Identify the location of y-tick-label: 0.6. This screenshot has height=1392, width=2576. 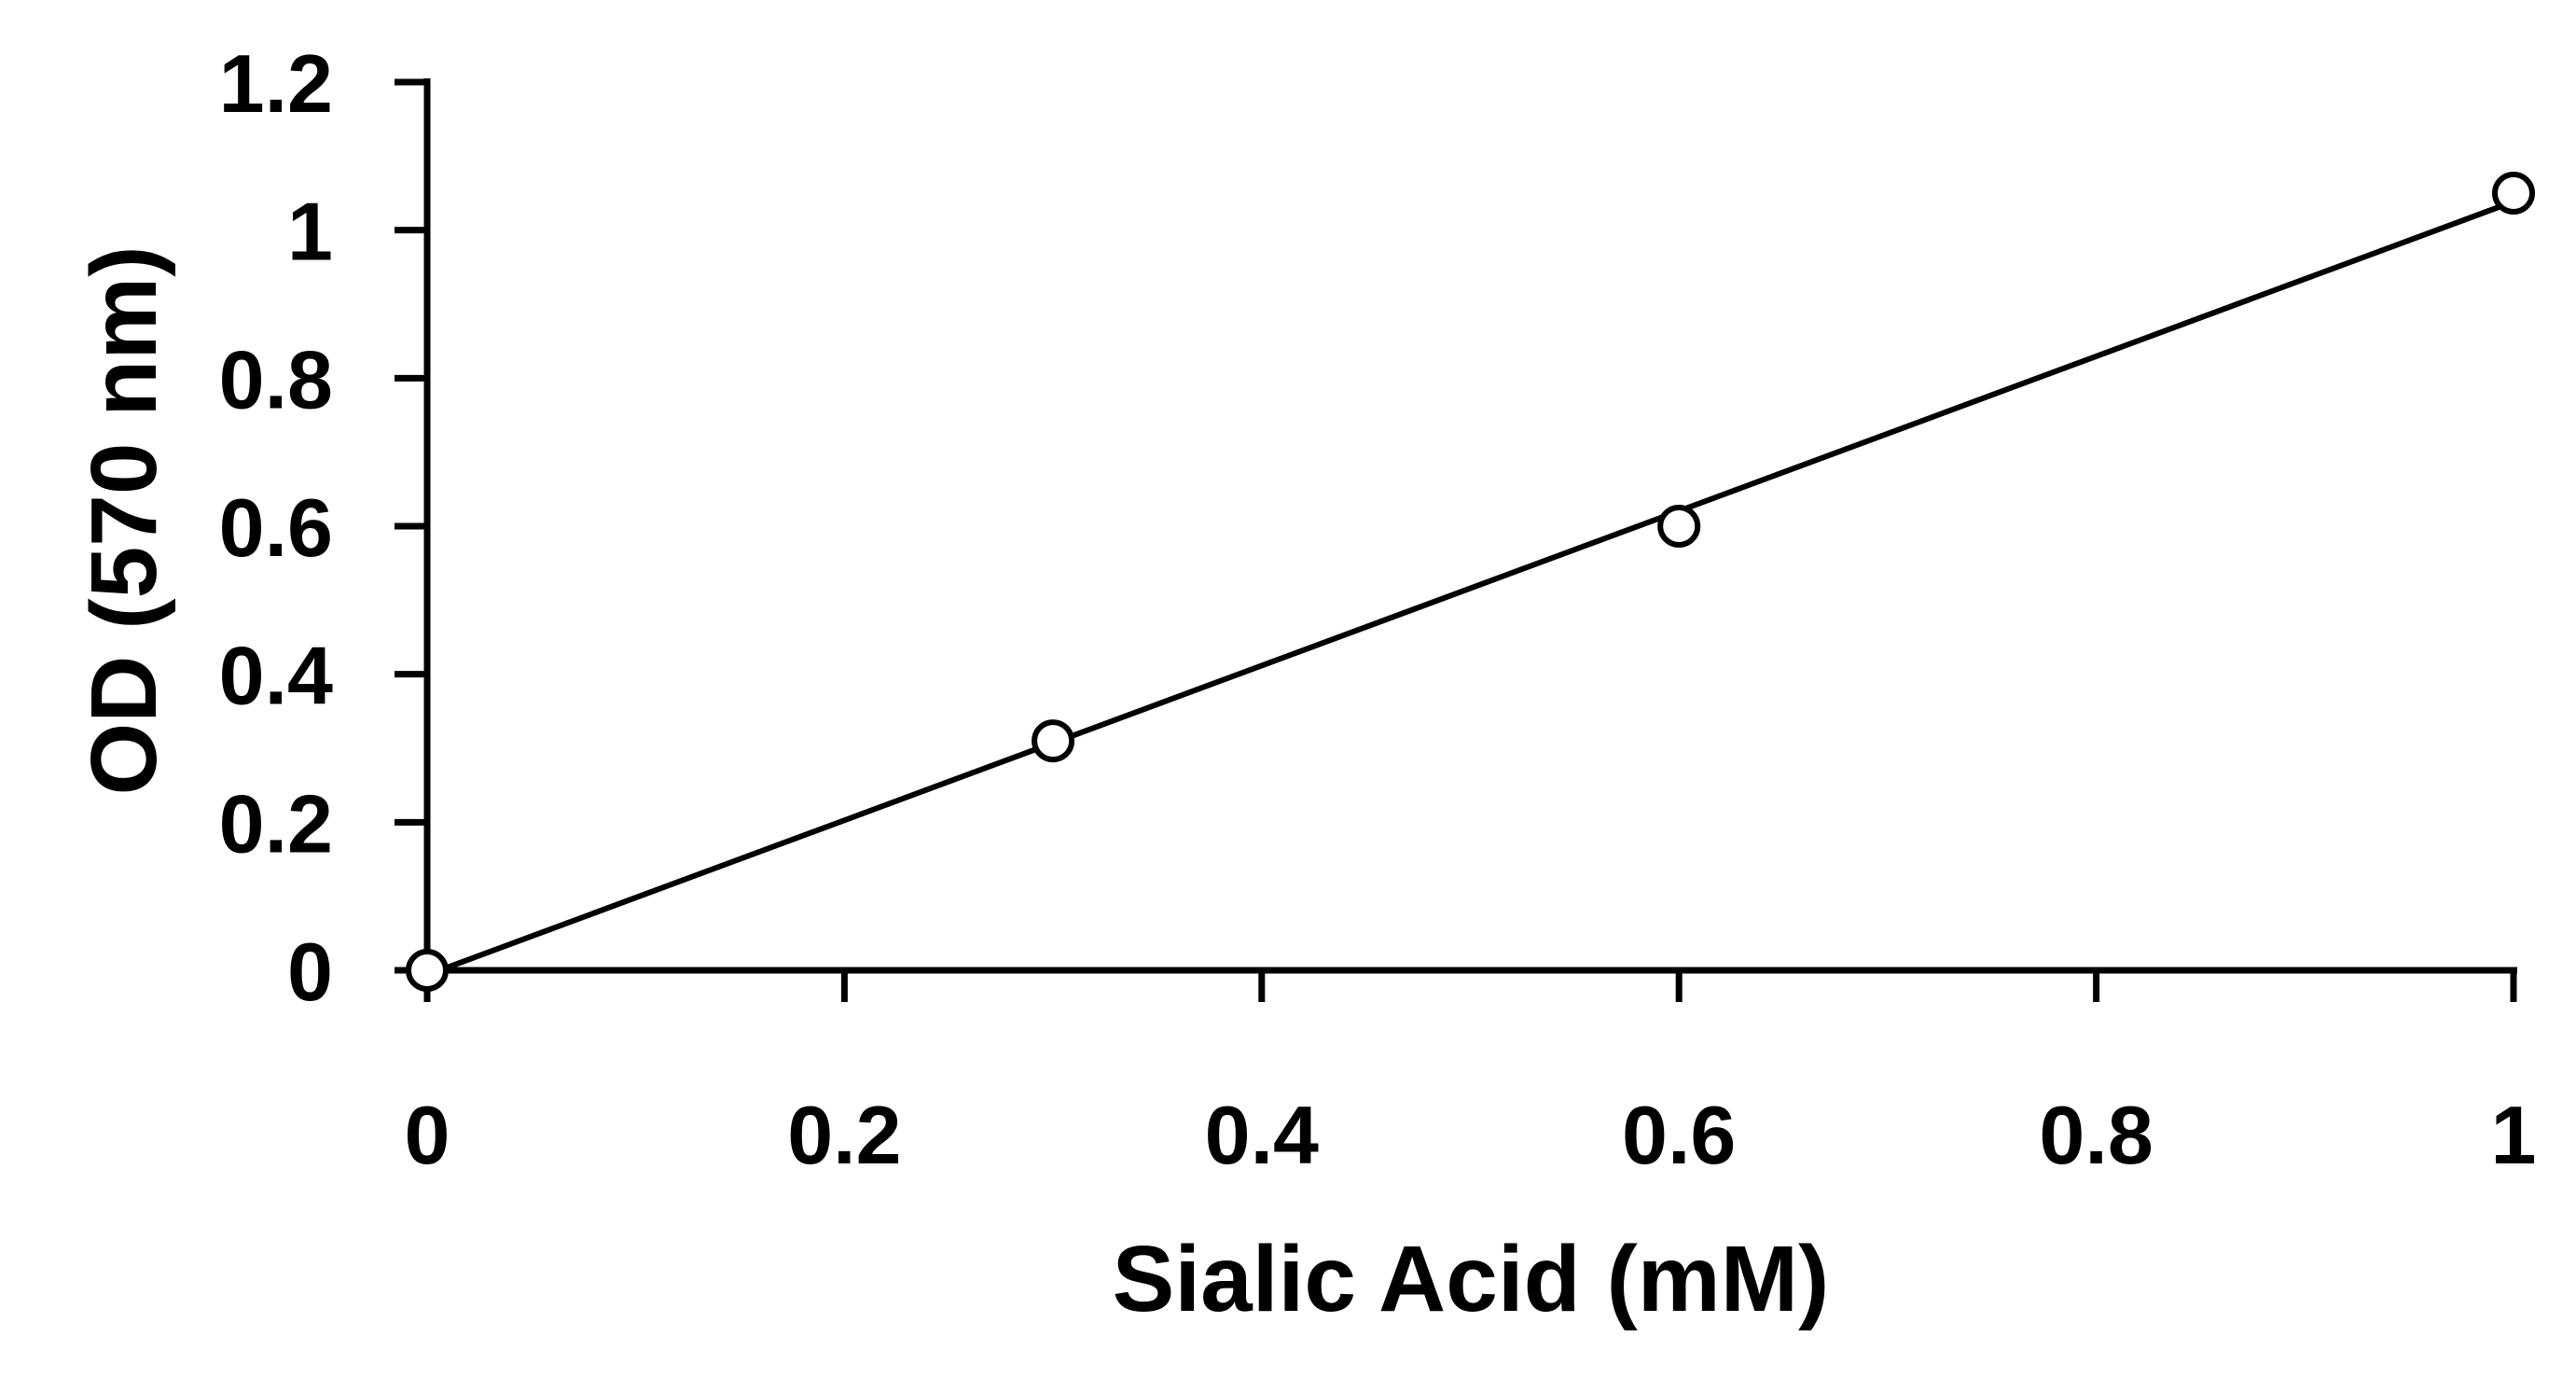
(276, 527).